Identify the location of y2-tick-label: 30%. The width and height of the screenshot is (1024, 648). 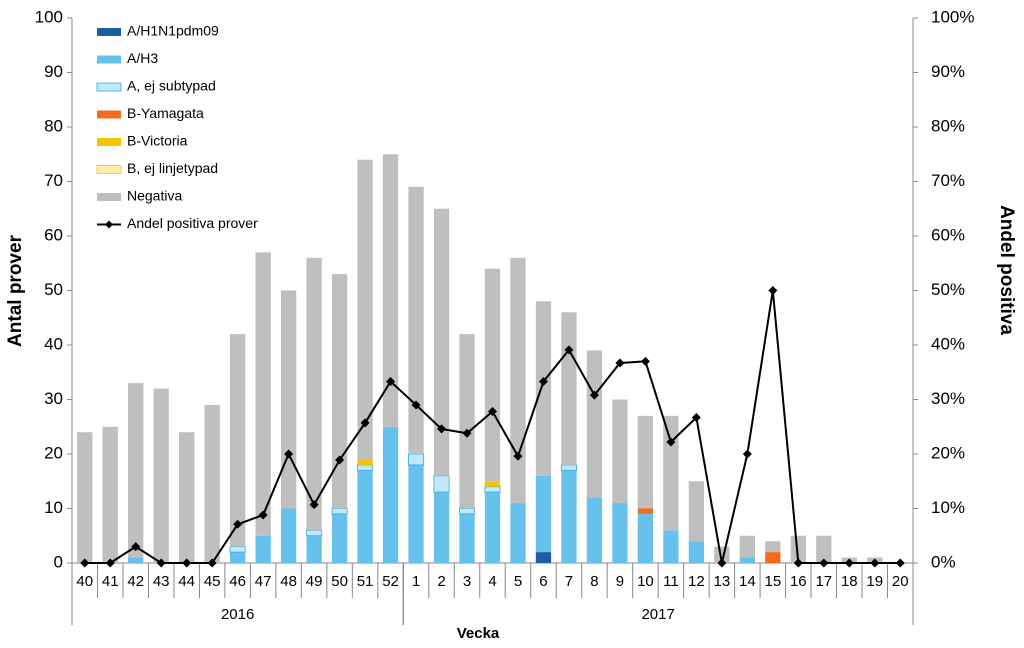
(948, 398).